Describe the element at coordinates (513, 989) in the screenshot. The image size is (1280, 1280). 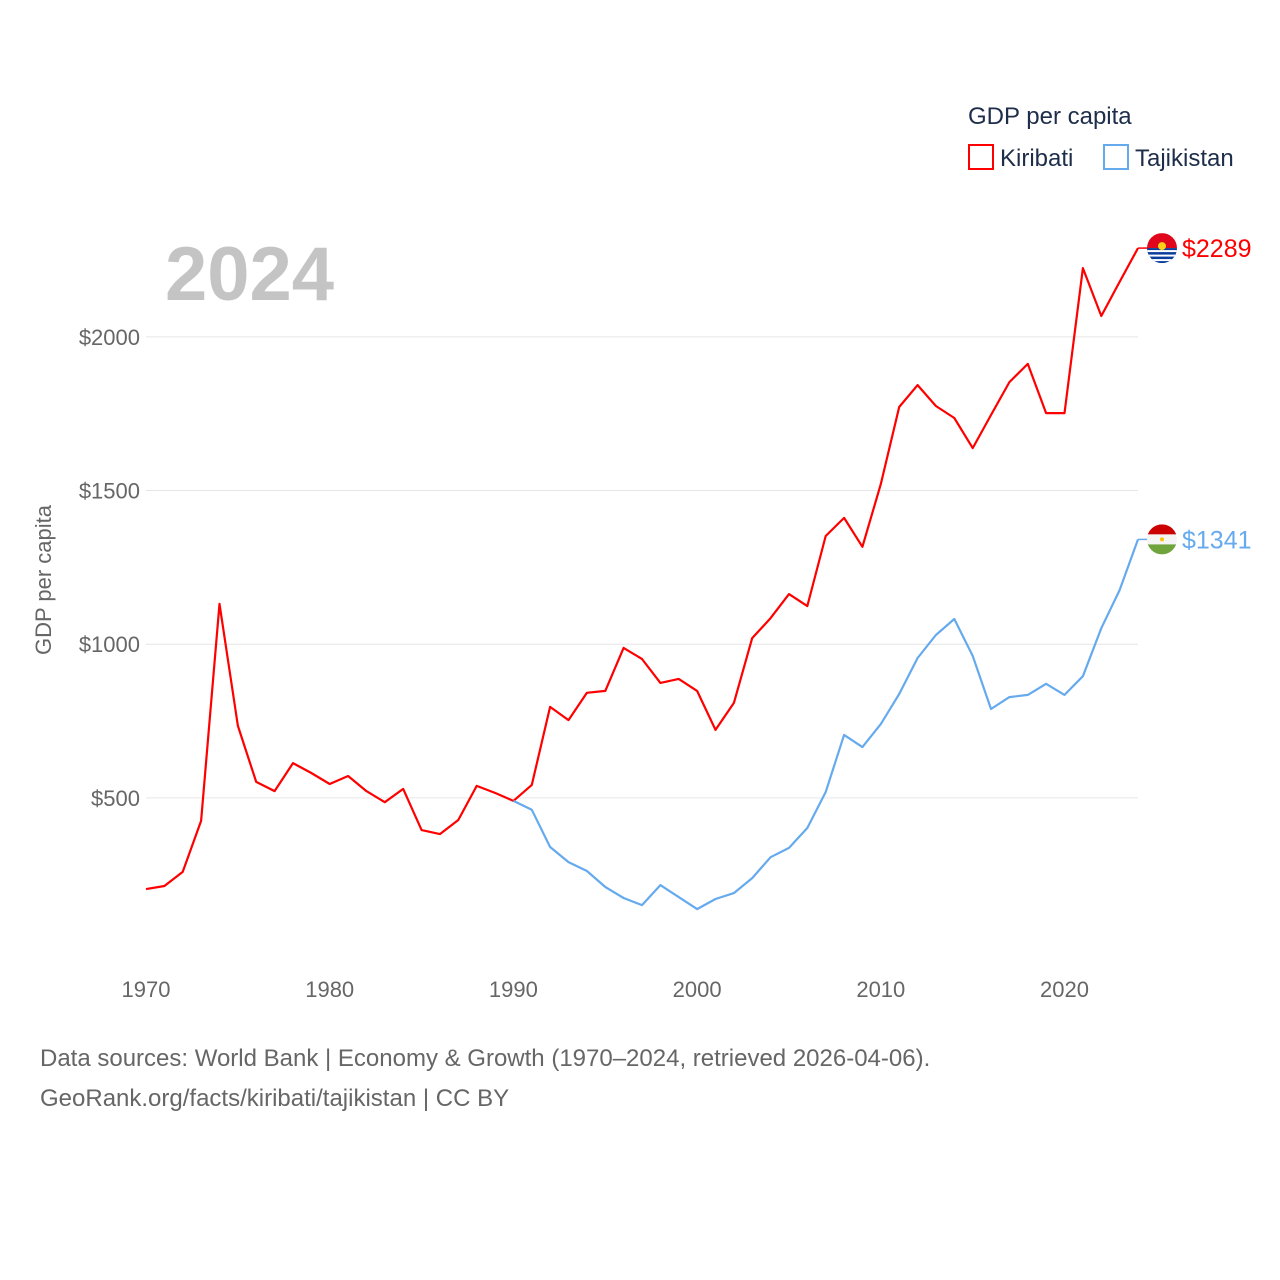
I see `x-tick-label: 1990` at that location.